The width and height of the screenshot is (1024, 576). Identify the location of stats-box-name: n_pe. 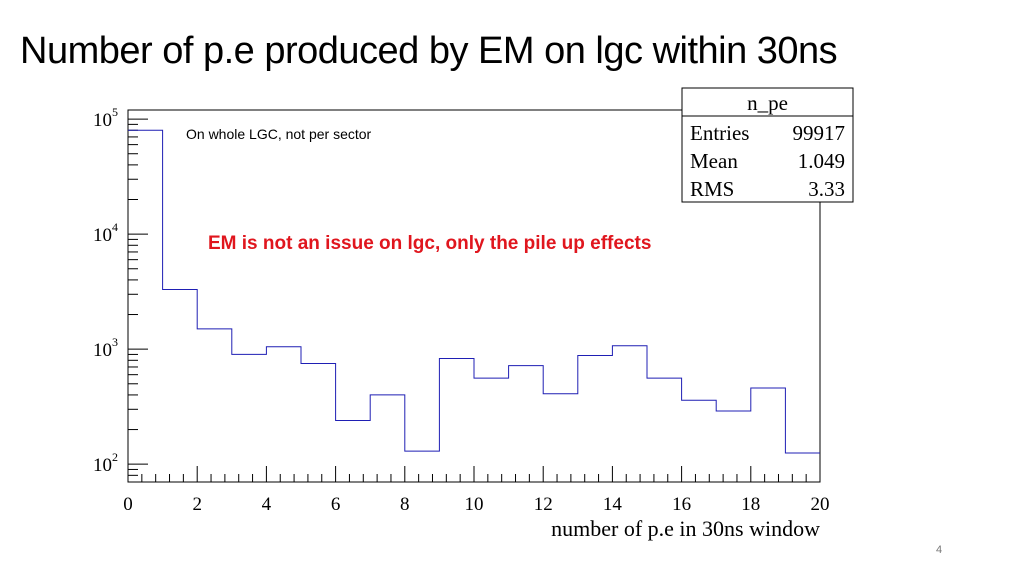
(767, 103).